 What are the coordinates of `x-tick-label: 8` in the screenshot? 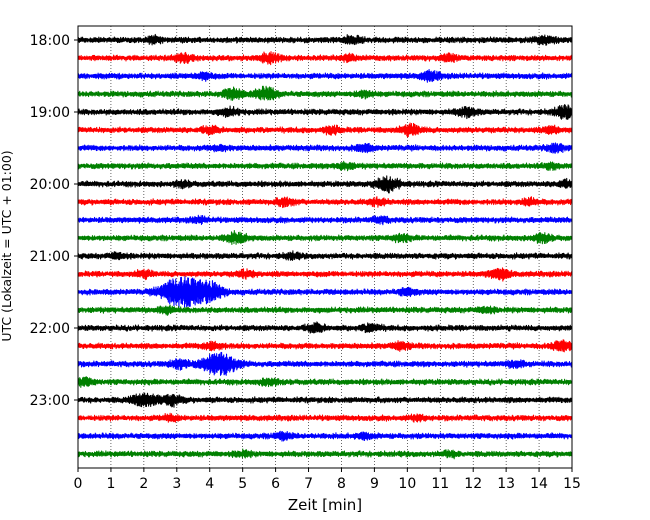 It's located at (341, 484).